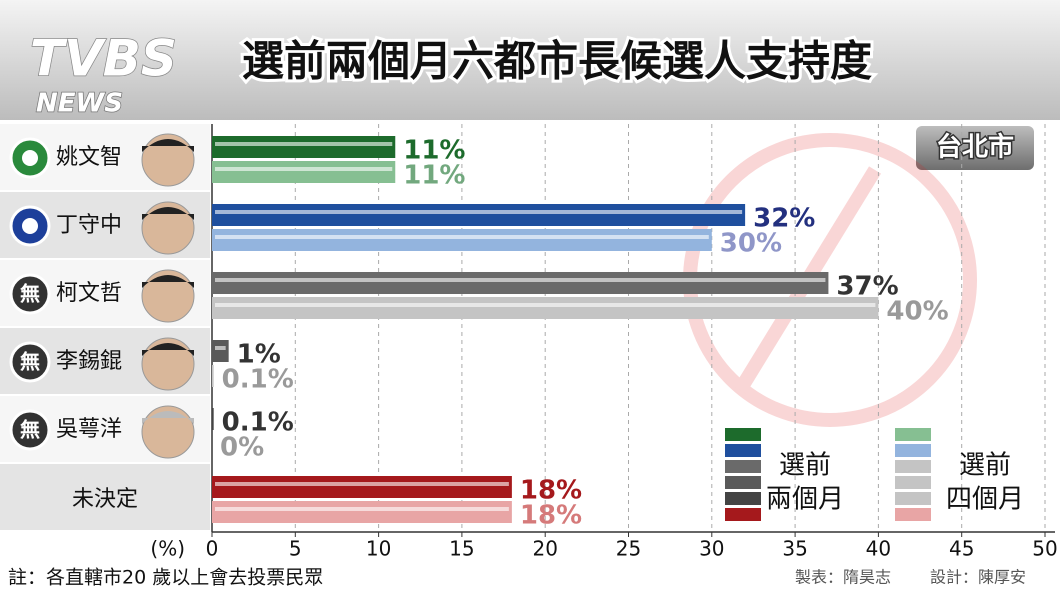 This screenshot has height=596, width=1060. What do you see at coordinates (89, 157) in the screenshot?
I see `category-label: 姚文智` at bounding box center [89, 157].